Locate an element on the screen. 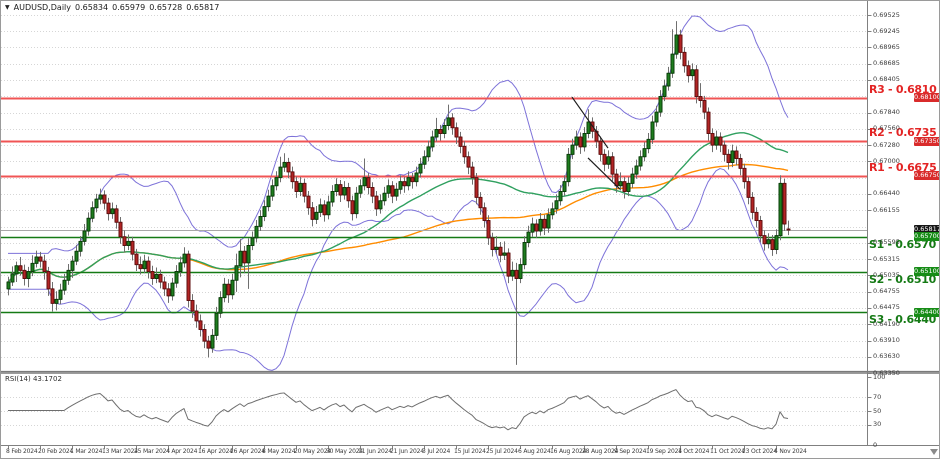 The height and width of the screenshot is (459, 940). ohlc-high-value: 0.65979 is located at coordinates (129, 7).